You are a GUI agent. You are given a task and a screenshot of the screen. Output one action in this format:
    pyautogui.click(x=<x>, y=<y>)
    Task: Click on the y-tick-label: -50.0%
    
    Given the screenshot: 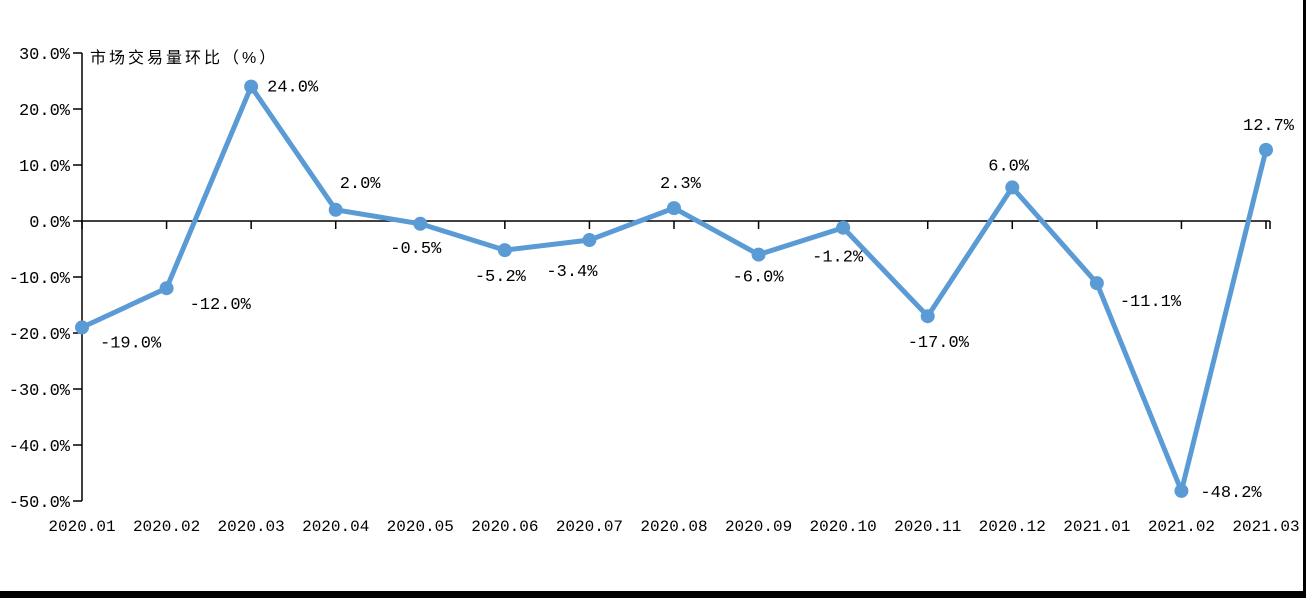 What is the action you would take?
    pyautogui.click(x=40, y=503)
    